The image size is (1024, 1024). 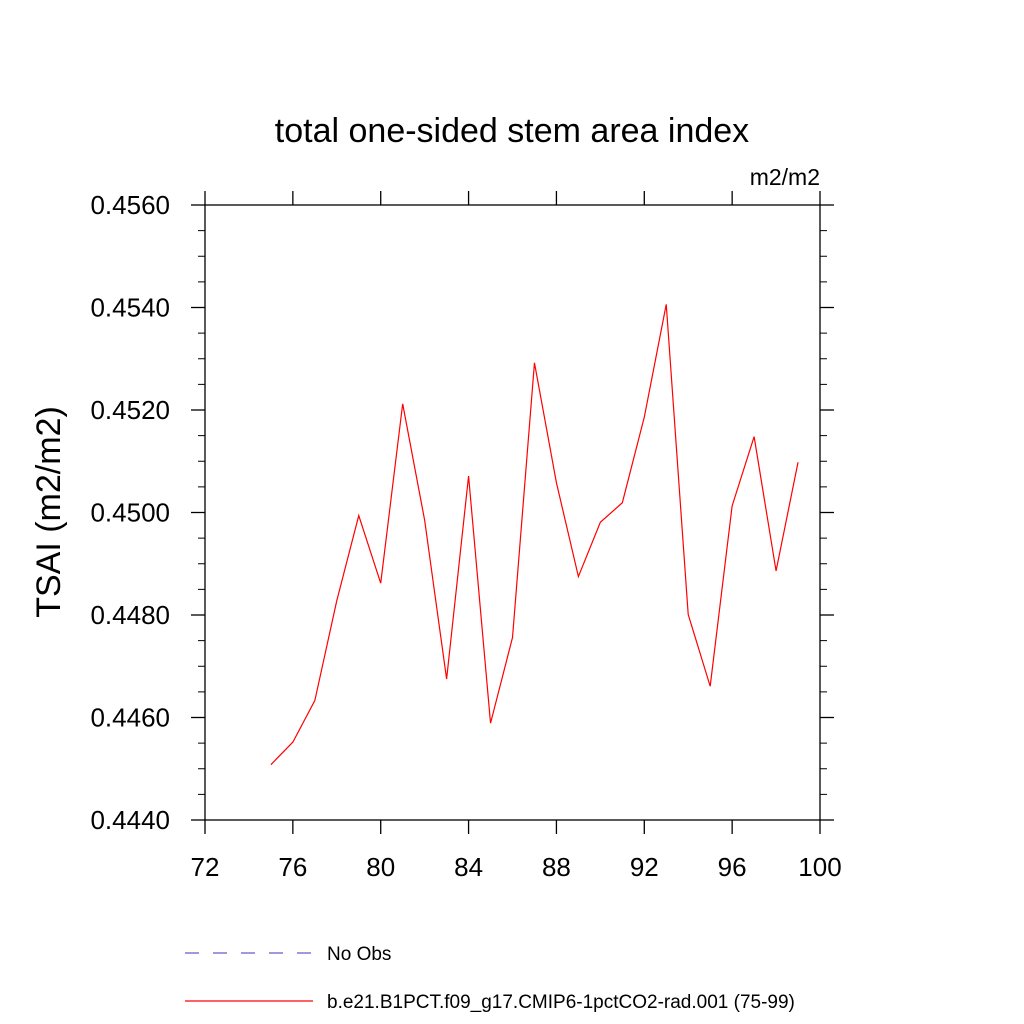 I want to click on y-tick-label: 0.4500, so click(x=130, y=513).